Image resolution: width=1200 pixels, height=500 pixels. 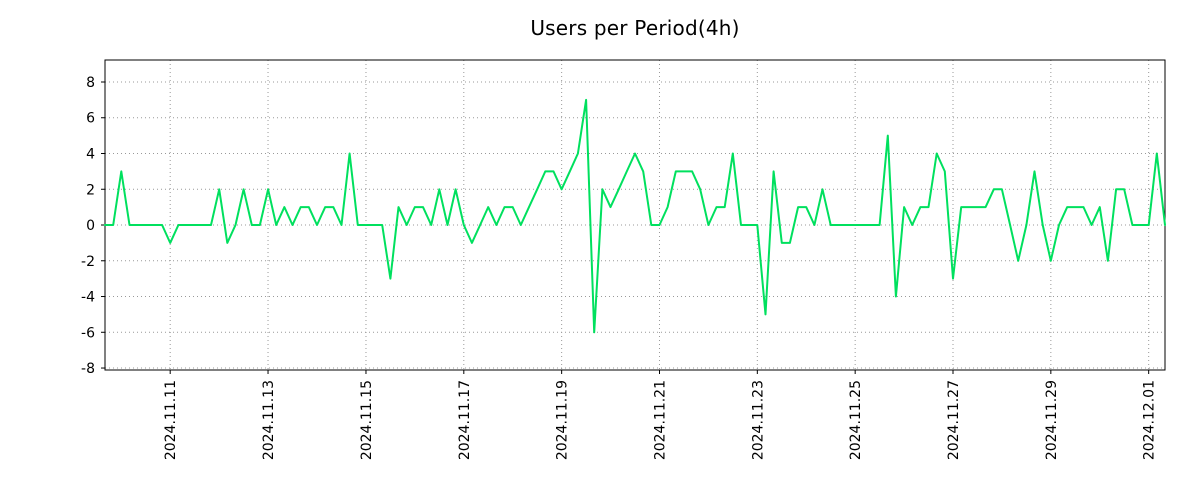 I want to click on chart-title: Users per Period(4h), so click(x=635, y=28).